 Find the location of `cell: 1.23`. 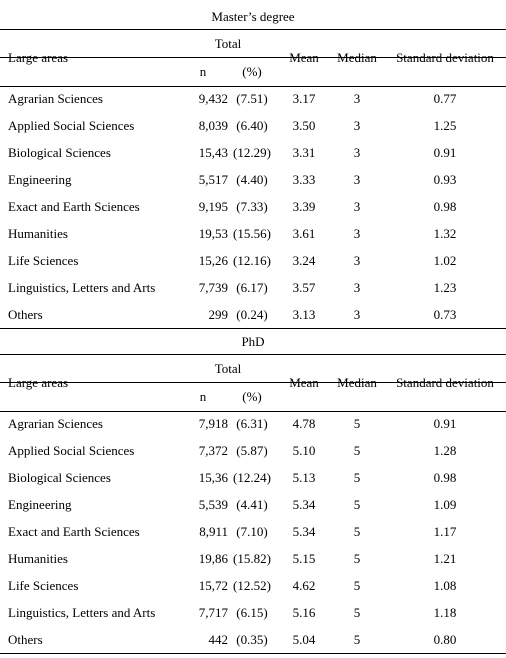

cell: 1.23 is located at coordinates (445, 287).